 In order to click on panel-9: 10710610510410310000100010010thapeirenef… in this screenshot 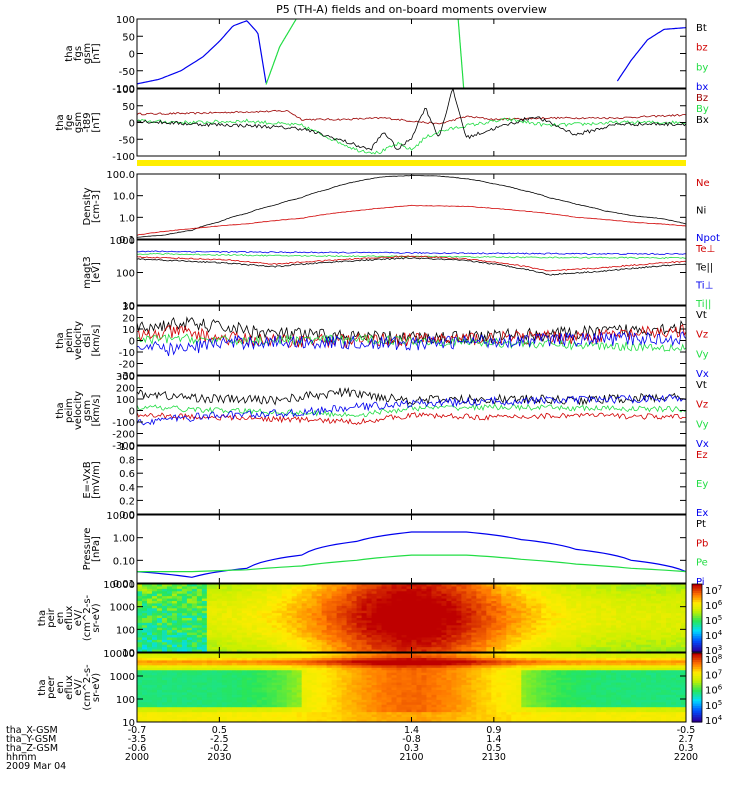, I will do `click(380, 619)`.